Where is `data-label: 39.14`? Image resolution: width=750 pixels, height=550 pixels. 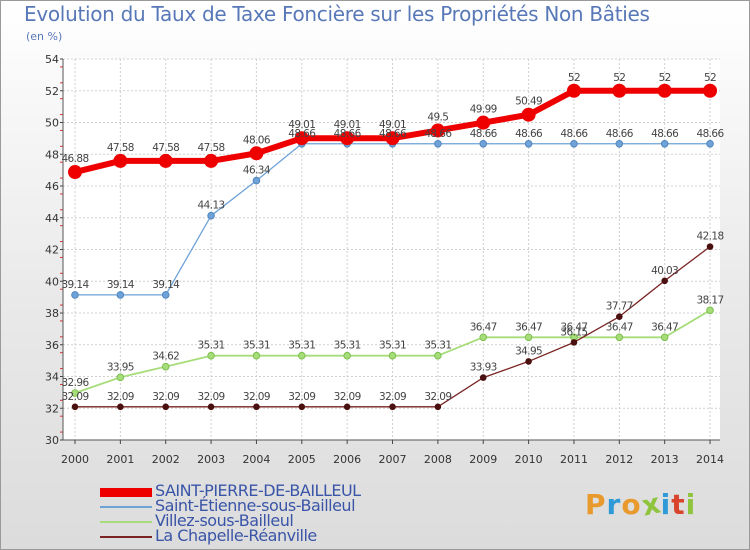
data-label: 39.14 is located at coordinates (121, 285).